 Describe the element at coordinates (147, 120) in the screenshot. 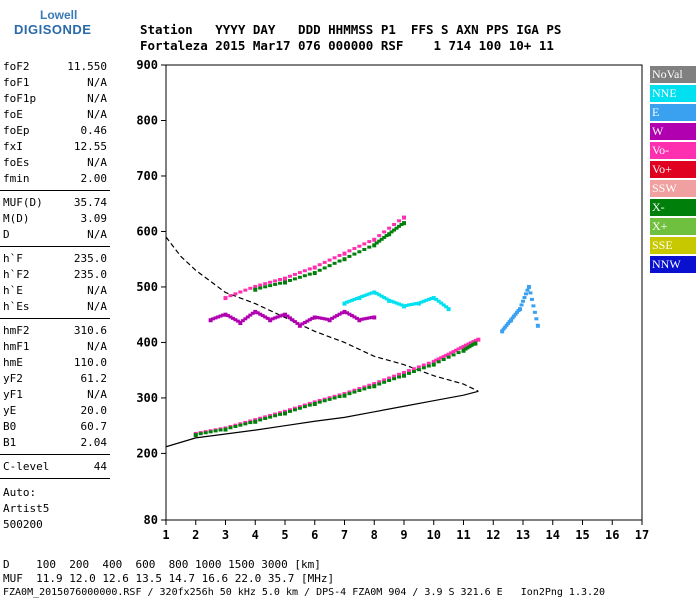

I see `y-tick-label: 800` at that location.